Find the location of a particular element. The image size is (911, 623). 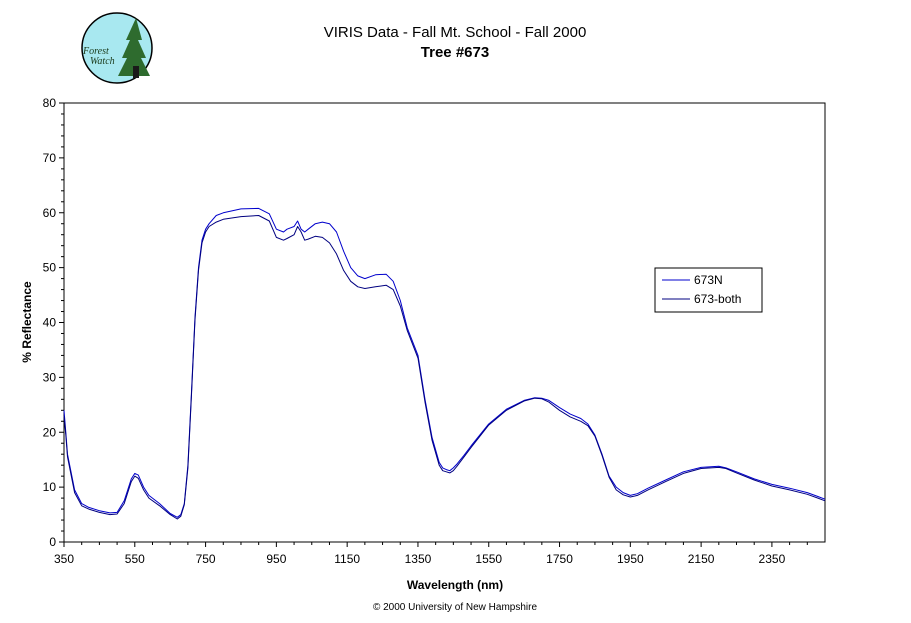

x-axis: 350 550 750 950 1150 1350 1550 1750 1950 2150 2350 is located at coordinates (431, 554).